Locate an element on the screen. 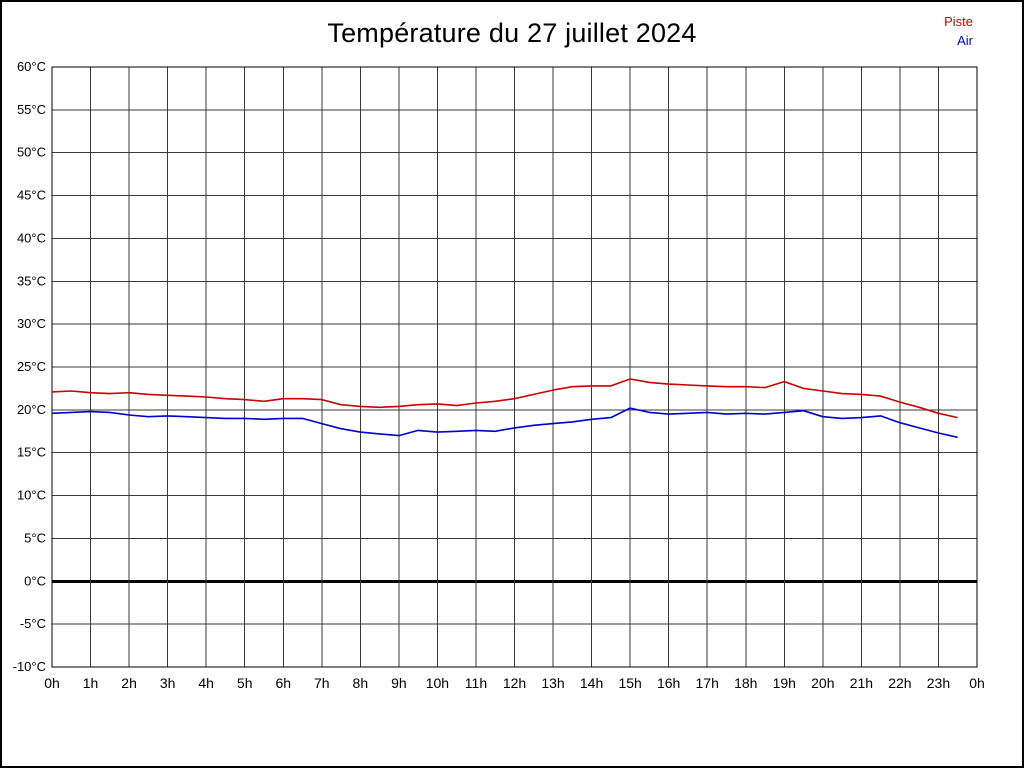  x-axis-tick-label: 20h is located at coordinates (822, 683).